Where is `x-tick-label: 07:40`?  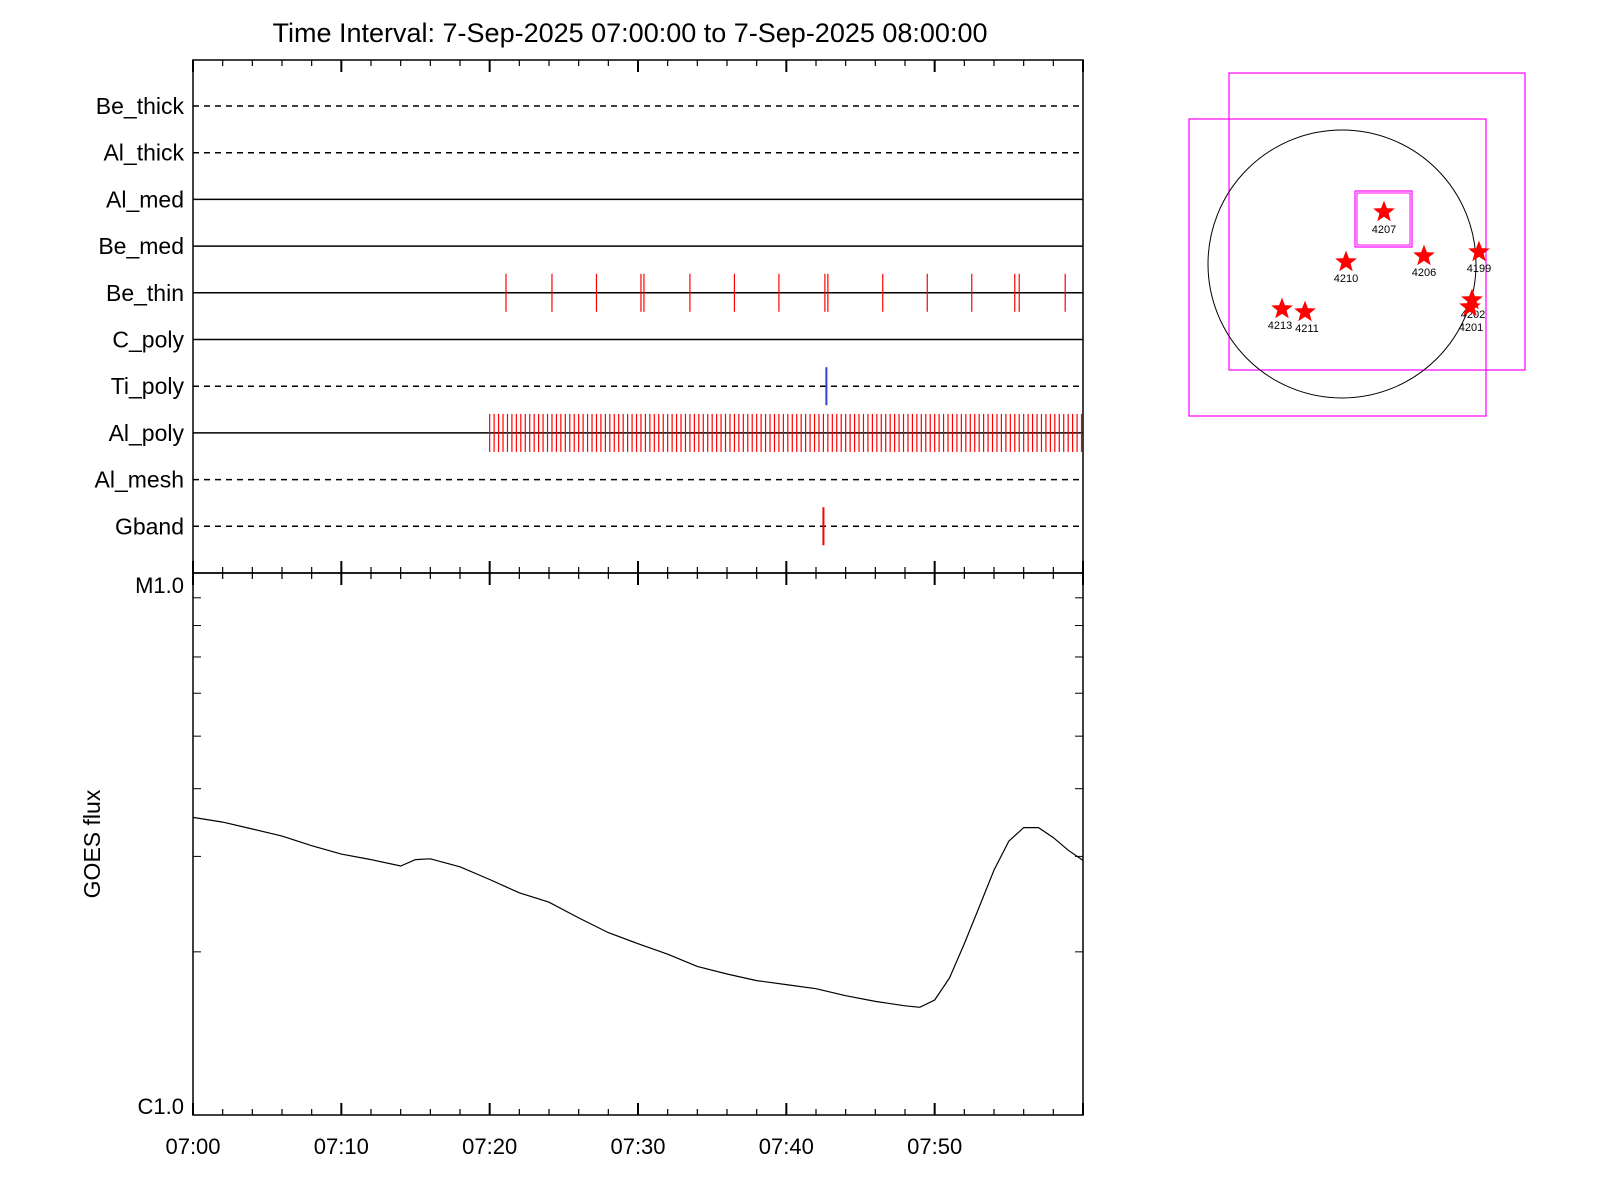 x-tick-label: 07:40 is located at coordinates (786, 1146).